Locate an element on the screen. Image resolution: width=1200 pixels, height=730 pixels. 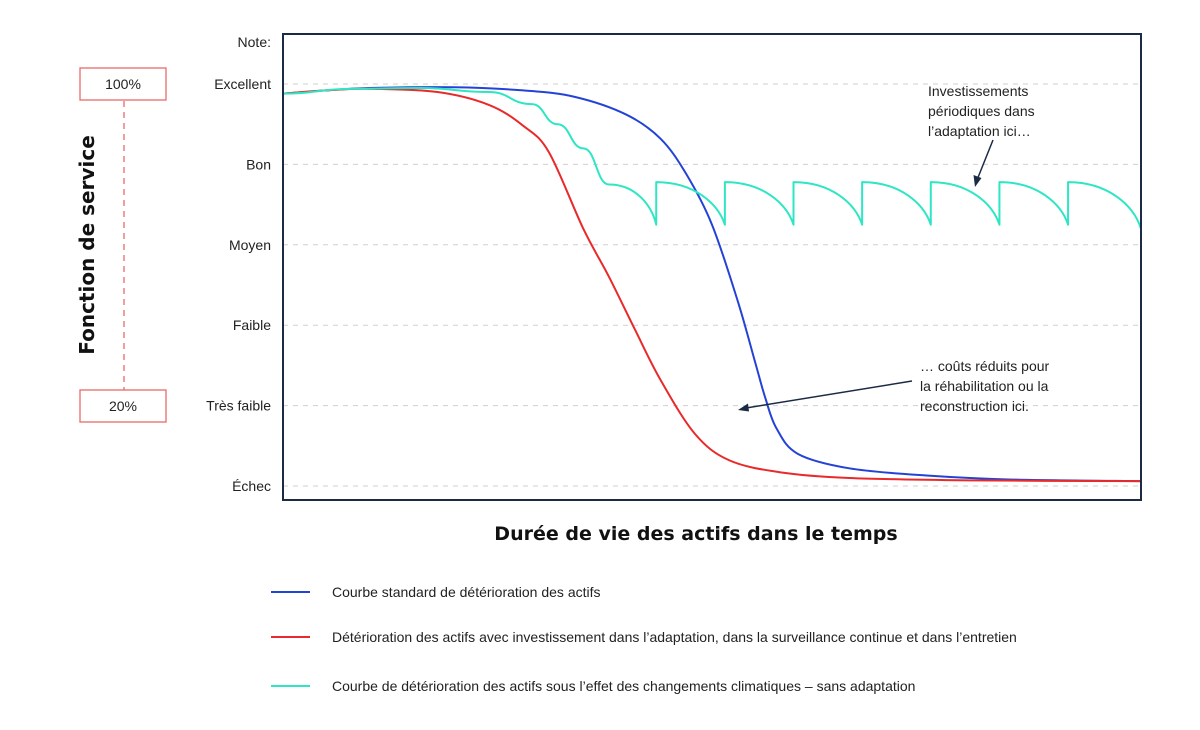
y-tick-label: Faible is located at coordinates (252, 325).